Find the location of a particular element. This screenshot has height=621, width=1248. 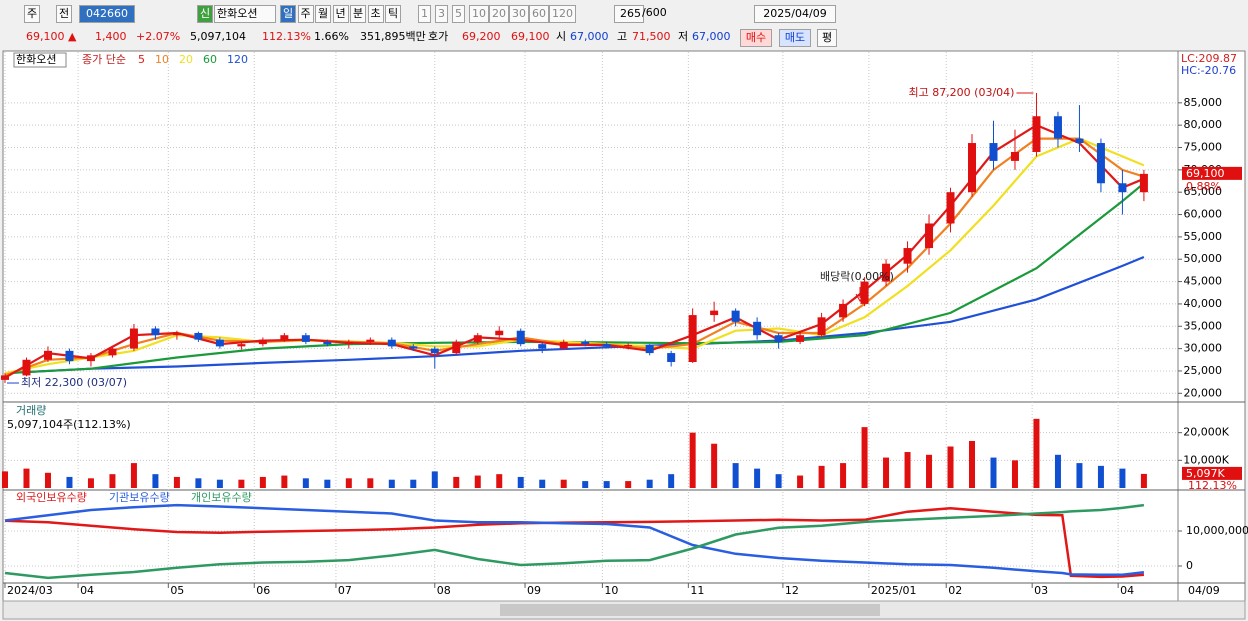

period-button: 년 is located at coordinates (340, 14).